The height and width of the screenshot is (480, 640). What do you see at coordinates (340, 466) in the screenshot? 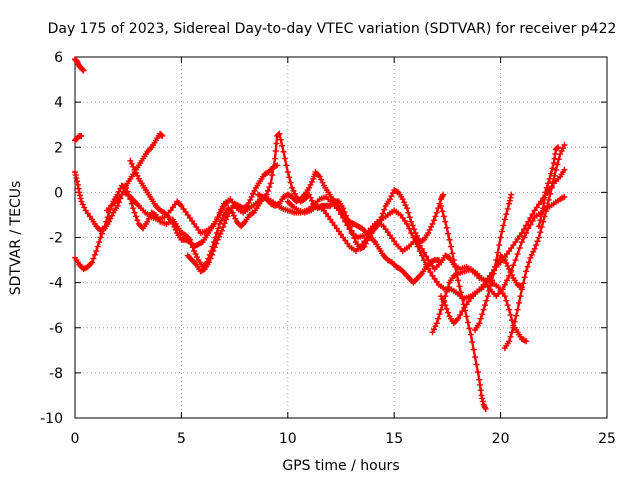
I see `x-axis-label: GPS time / hours` at bounding box center [340, 466].